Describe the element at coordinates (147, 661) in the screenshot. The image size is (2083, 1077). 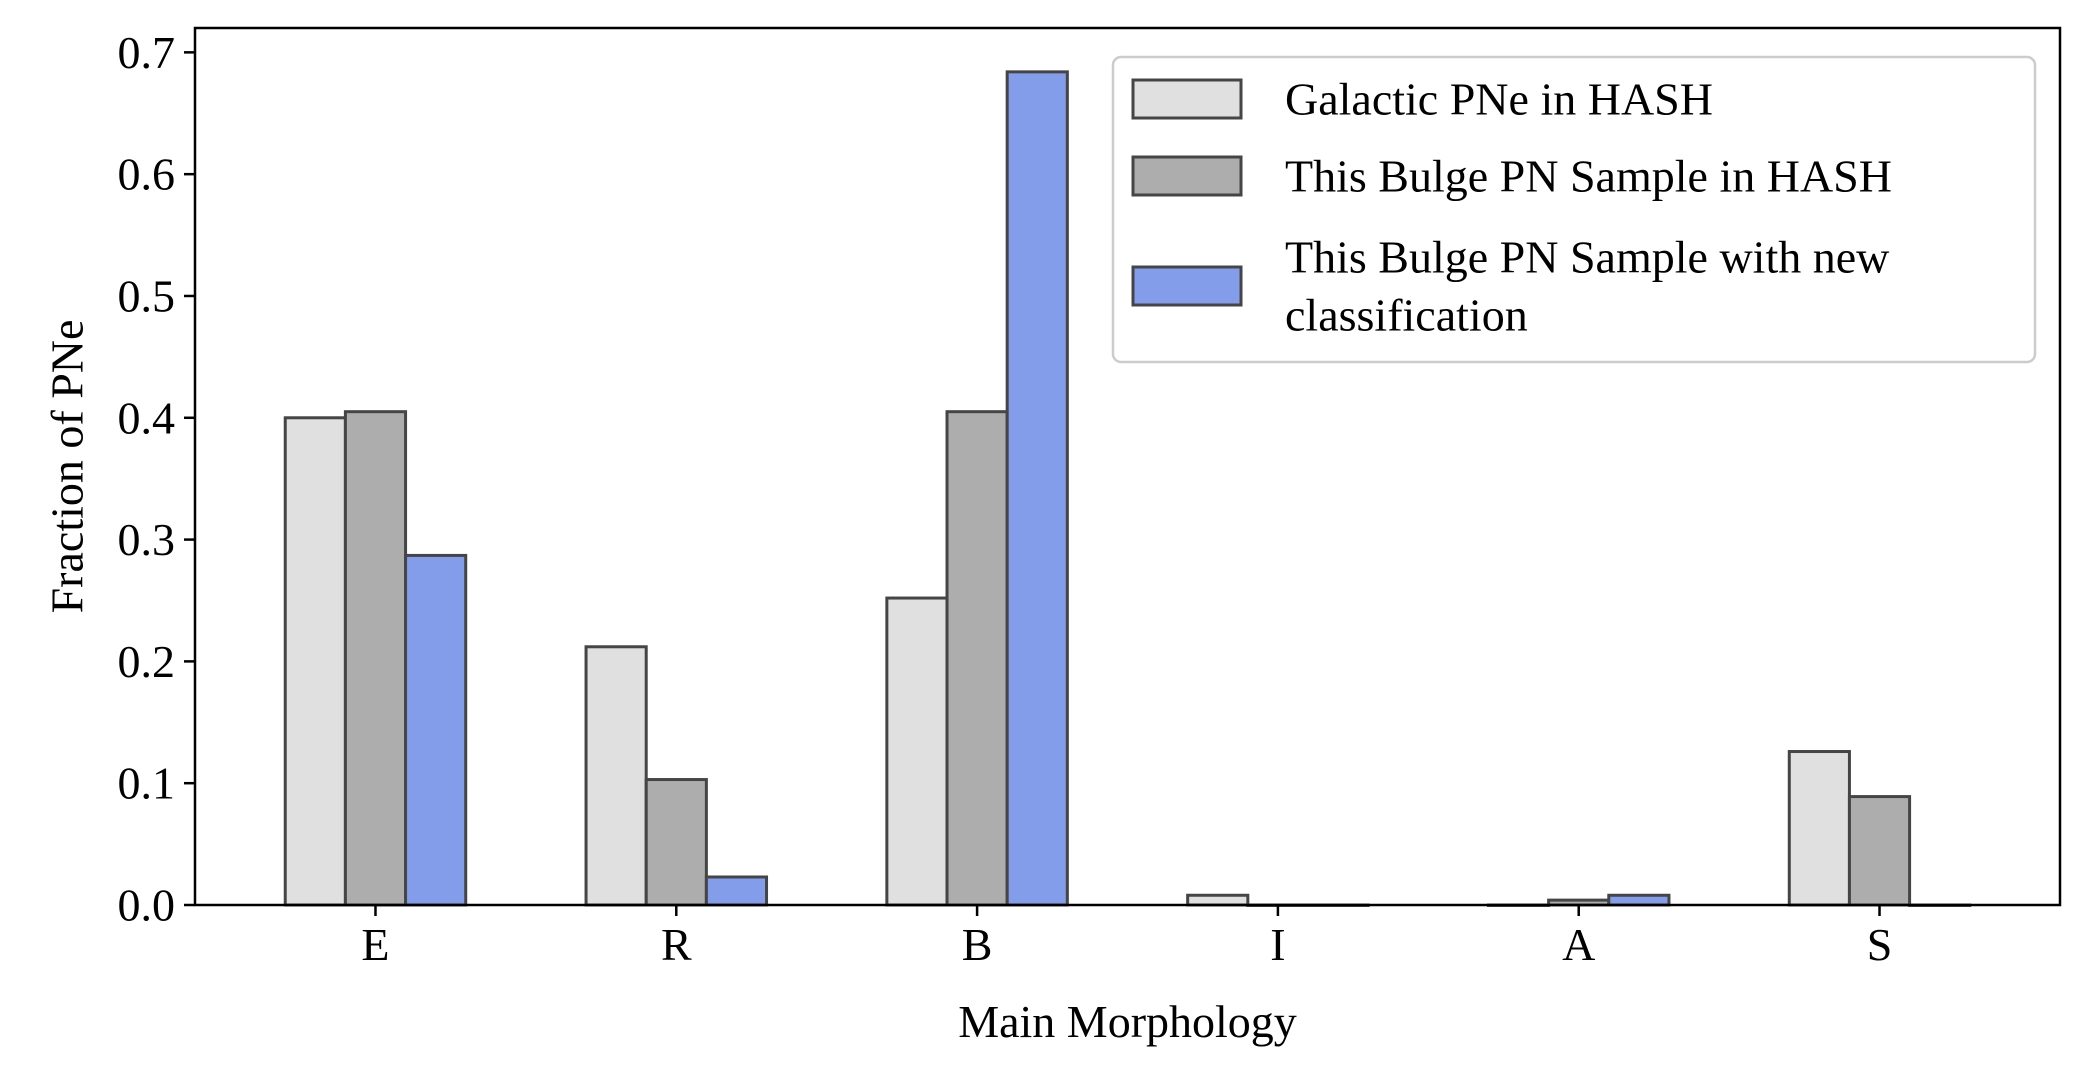
I see `y-tick-label: 0.2` at that location.